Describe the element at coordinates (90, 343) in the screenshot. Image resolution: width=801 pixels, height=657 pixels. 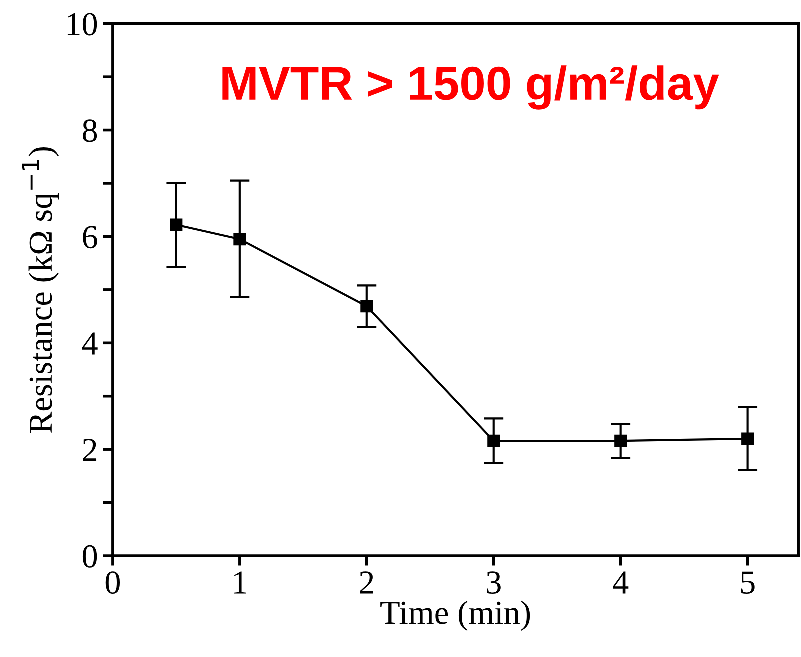
I see `y-tick-label: 4` at that location.